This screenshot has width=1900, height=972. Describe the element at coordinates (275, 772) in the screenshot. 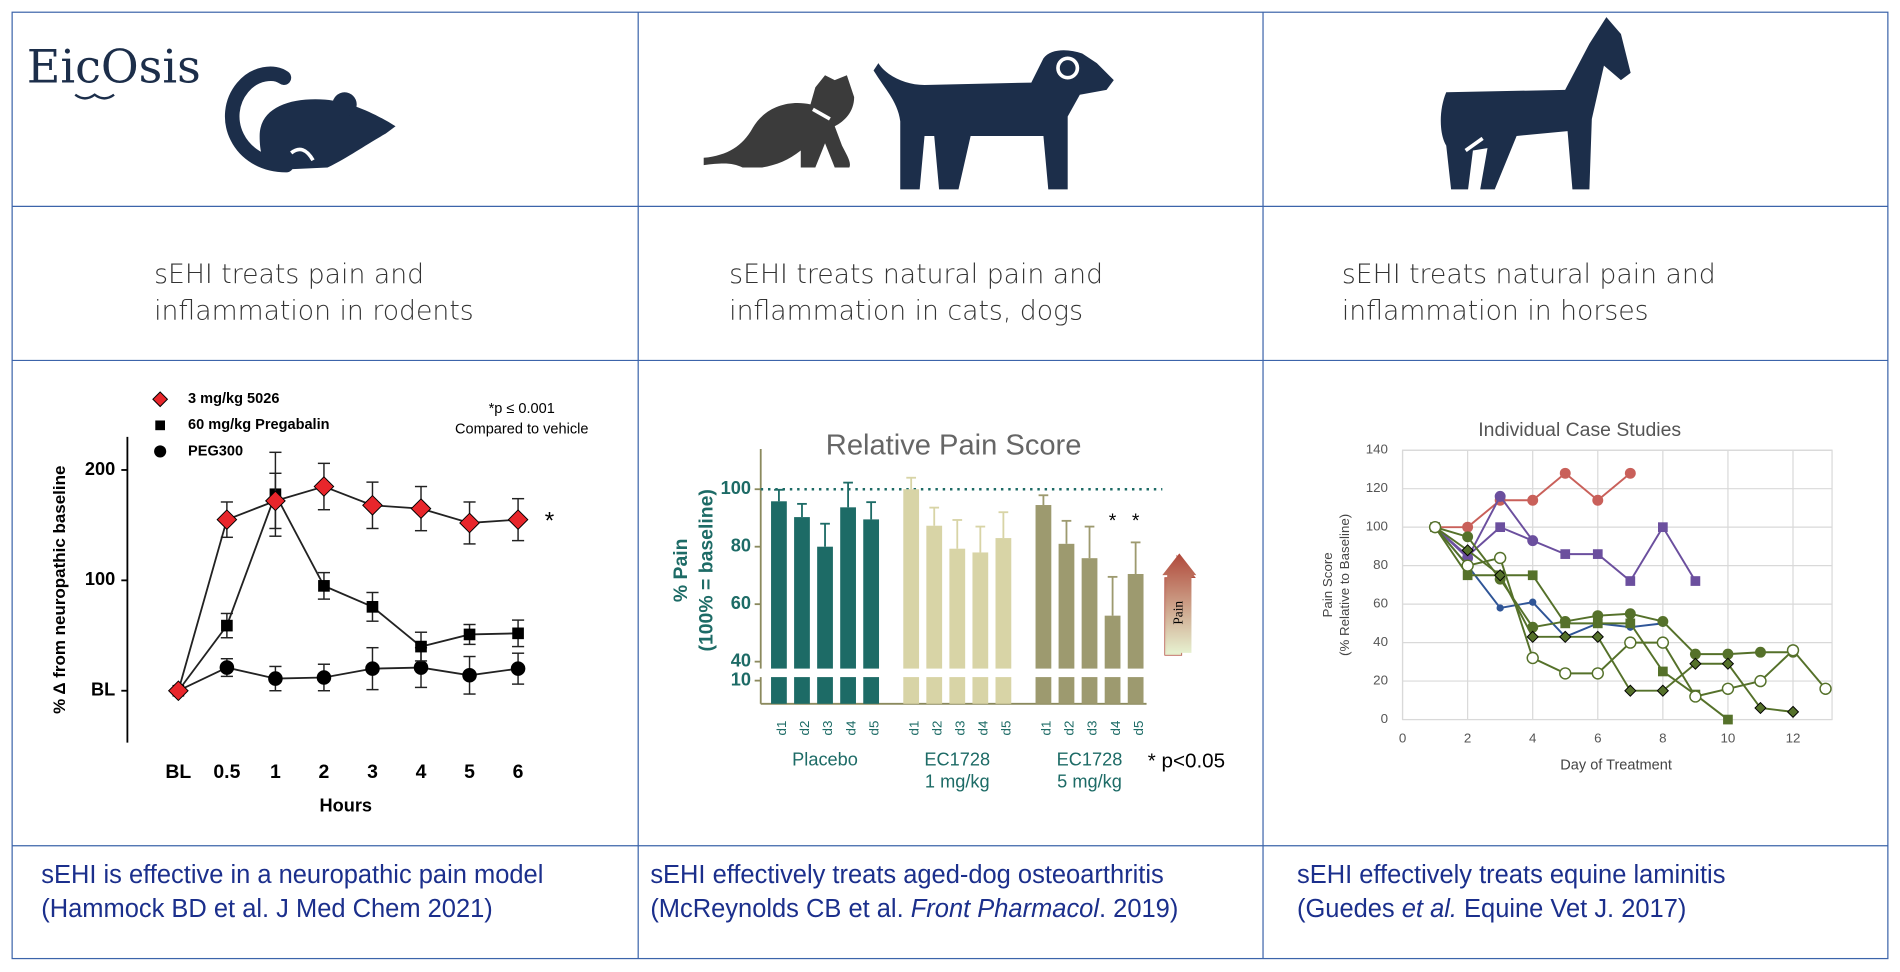

I see `x-tick-label: 1` at that location.